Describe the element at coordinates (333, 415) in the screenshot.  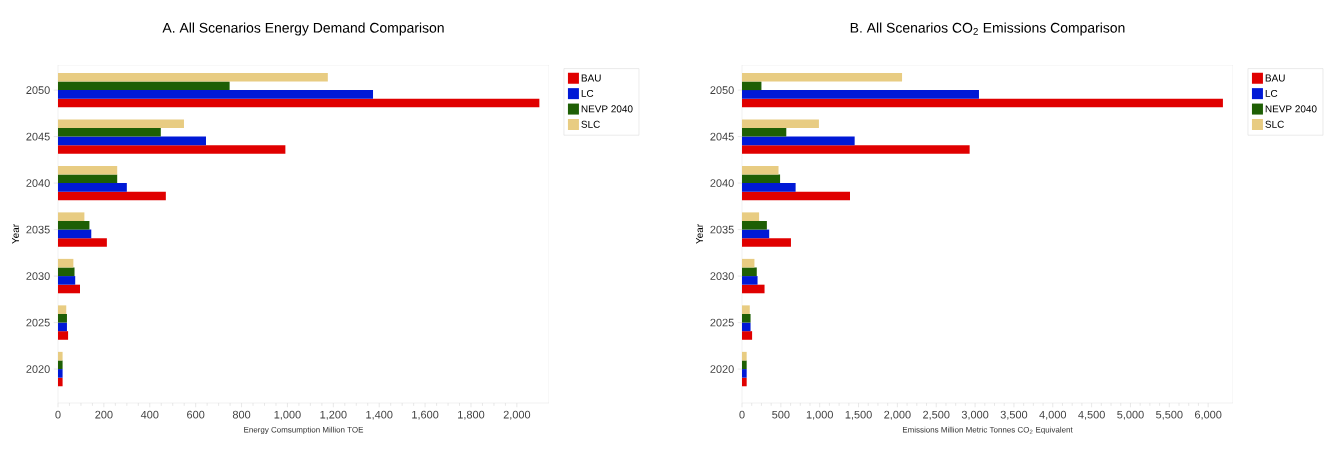
I see `x-tick-label: 1,200` at that location.